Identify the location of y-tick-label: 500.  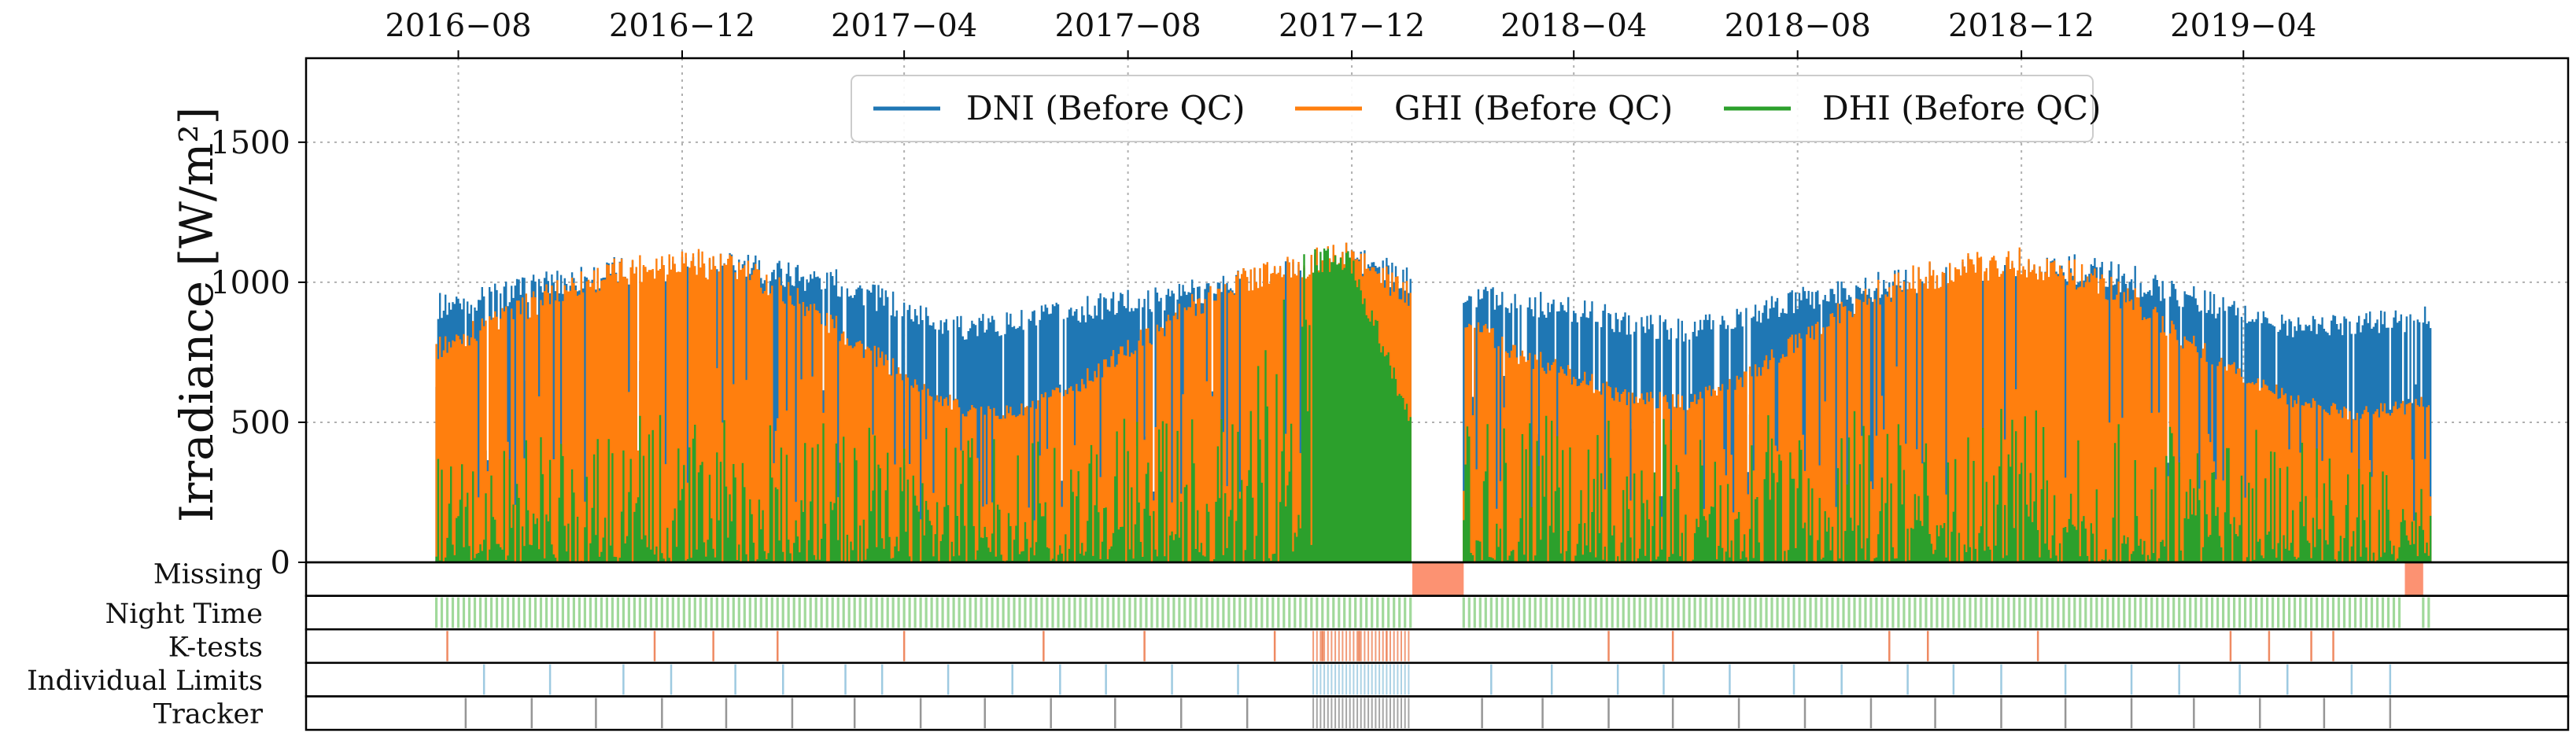
(260, 423).